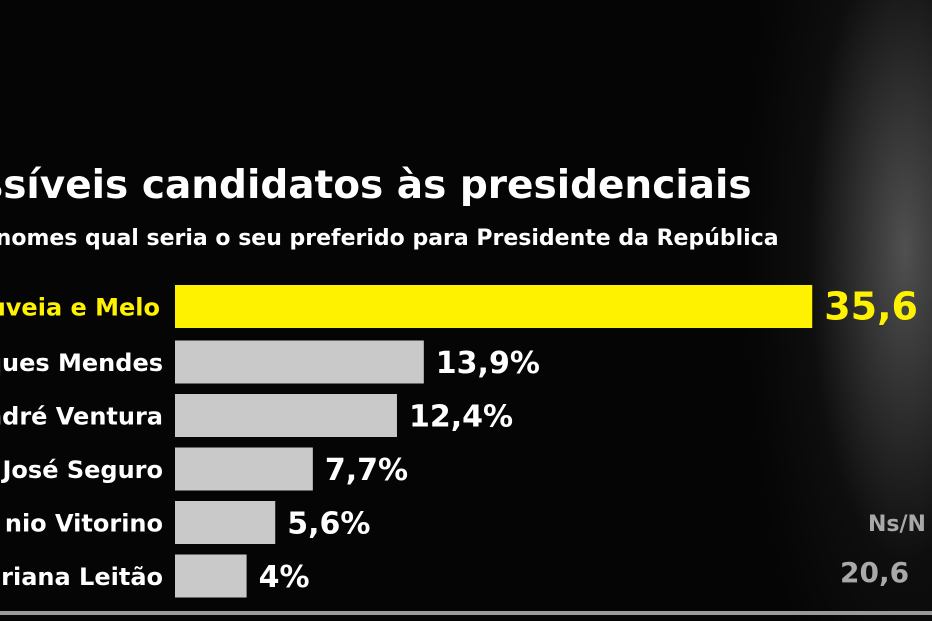 The width and height of the screenshot is (932, 621). What do you see at coordinates (466, 613) in the screenshot?
I see `bottom-rule` at bounding box center [466, 613].